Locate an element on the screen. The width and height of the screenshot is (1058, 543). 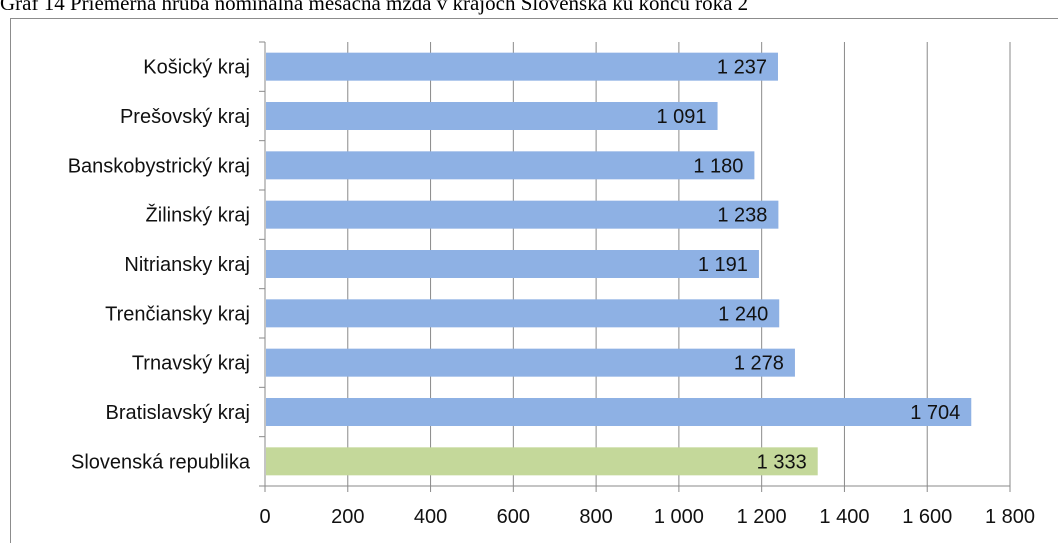
value-label: 1 237 is located at coordinates (742, 68).